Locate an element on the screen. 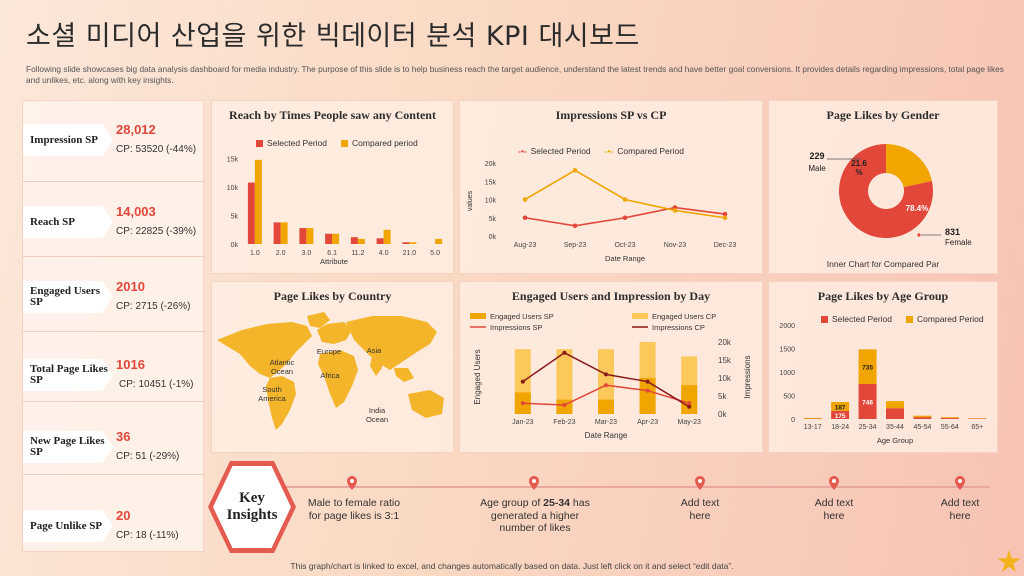 This screenshot has height=576, width=1024. panel-title: Page Likes by Country is located at coordinates (332, 296).